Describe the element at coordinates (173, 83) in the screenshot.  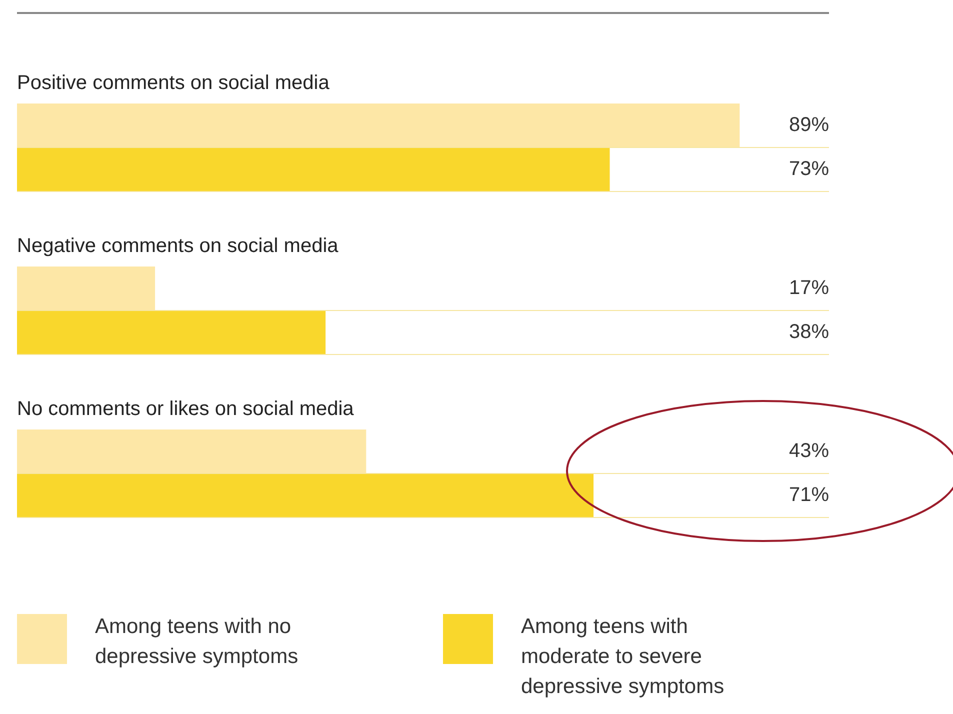
I see `y-tick-label: Positive comments on social media` at that location.